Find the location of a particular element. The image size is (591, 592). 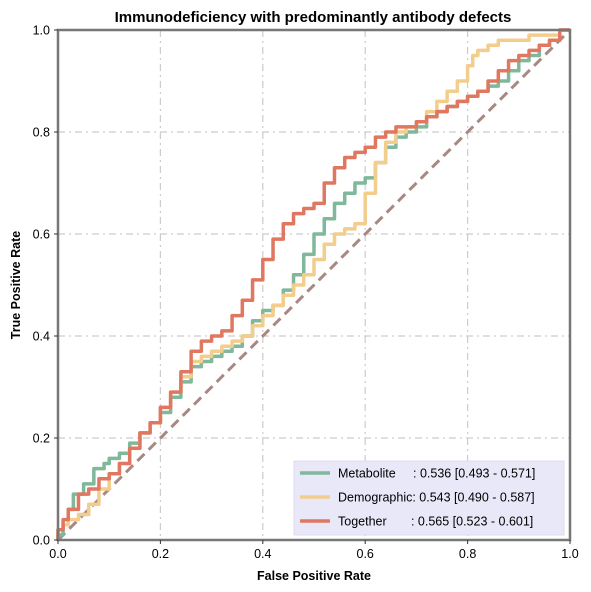

legend-box is located at coordinates (429, 498).